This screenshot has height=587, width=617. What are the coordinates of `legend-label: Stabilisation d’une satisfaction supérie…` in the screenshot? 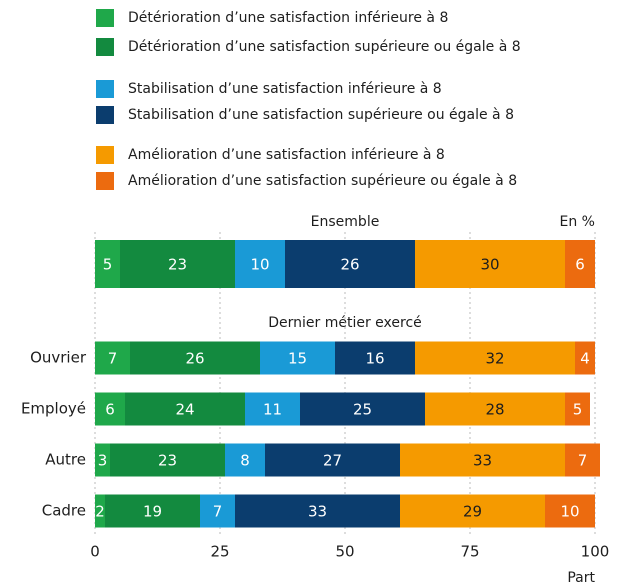 It's located at (321, 115).